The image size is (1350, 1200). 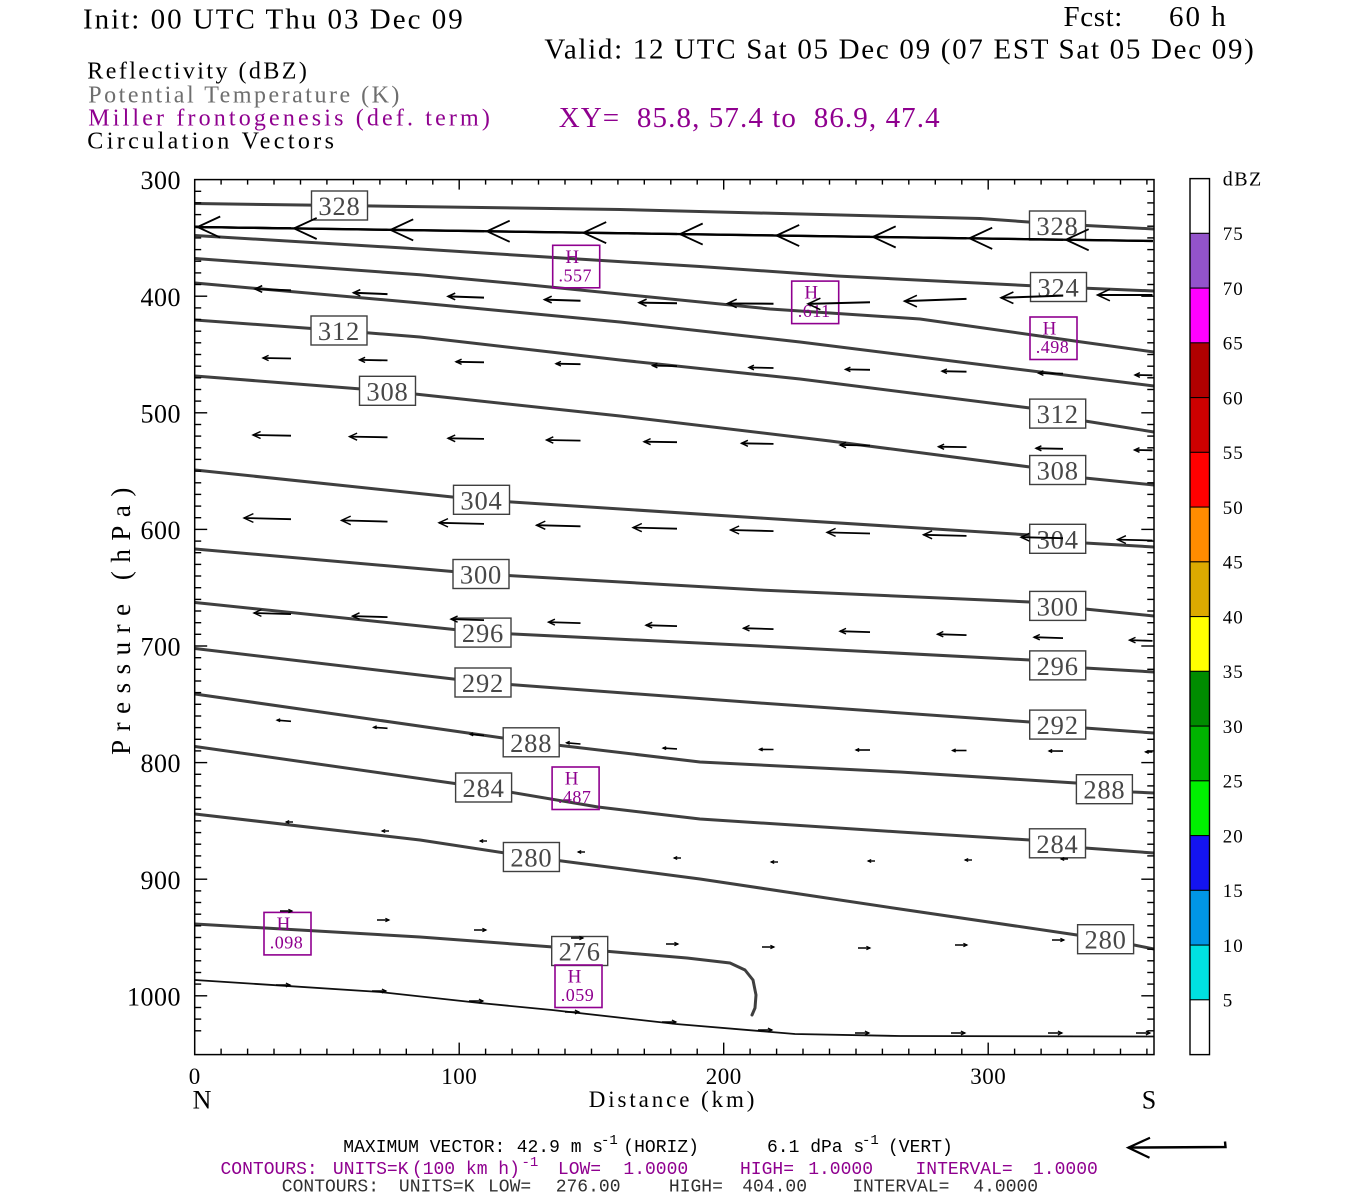 What do you see at coordinates (161, 647) in the screenshot?
I see `svg-text: 700` at bounding box center [161, 647].